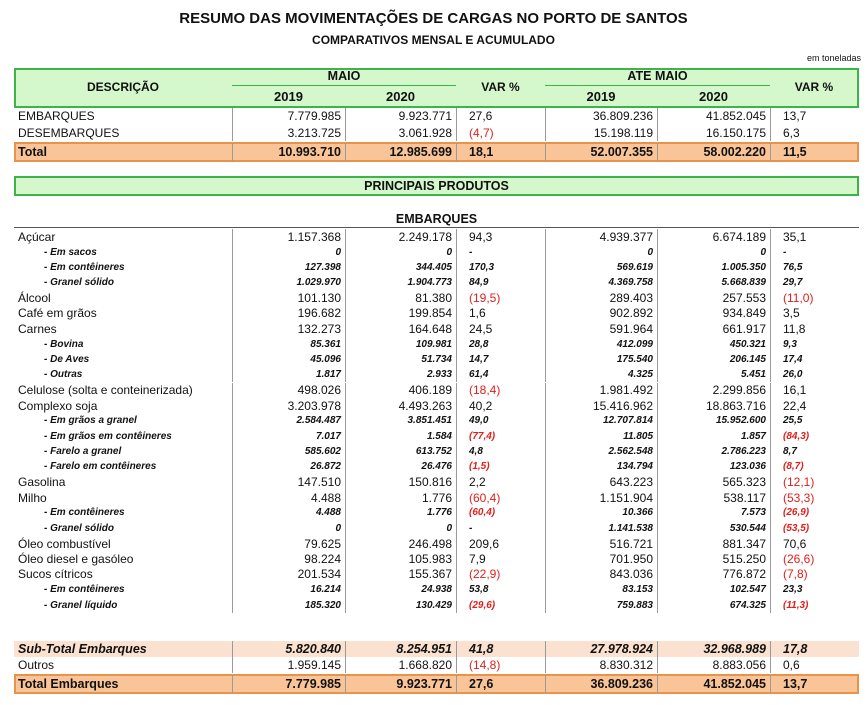 Image resolution: width=867 pixels, height=705 pixels. Describe the element at coordinates (288, 421) in the screenshot. I see `table-cell: 2.584.487` at that location.